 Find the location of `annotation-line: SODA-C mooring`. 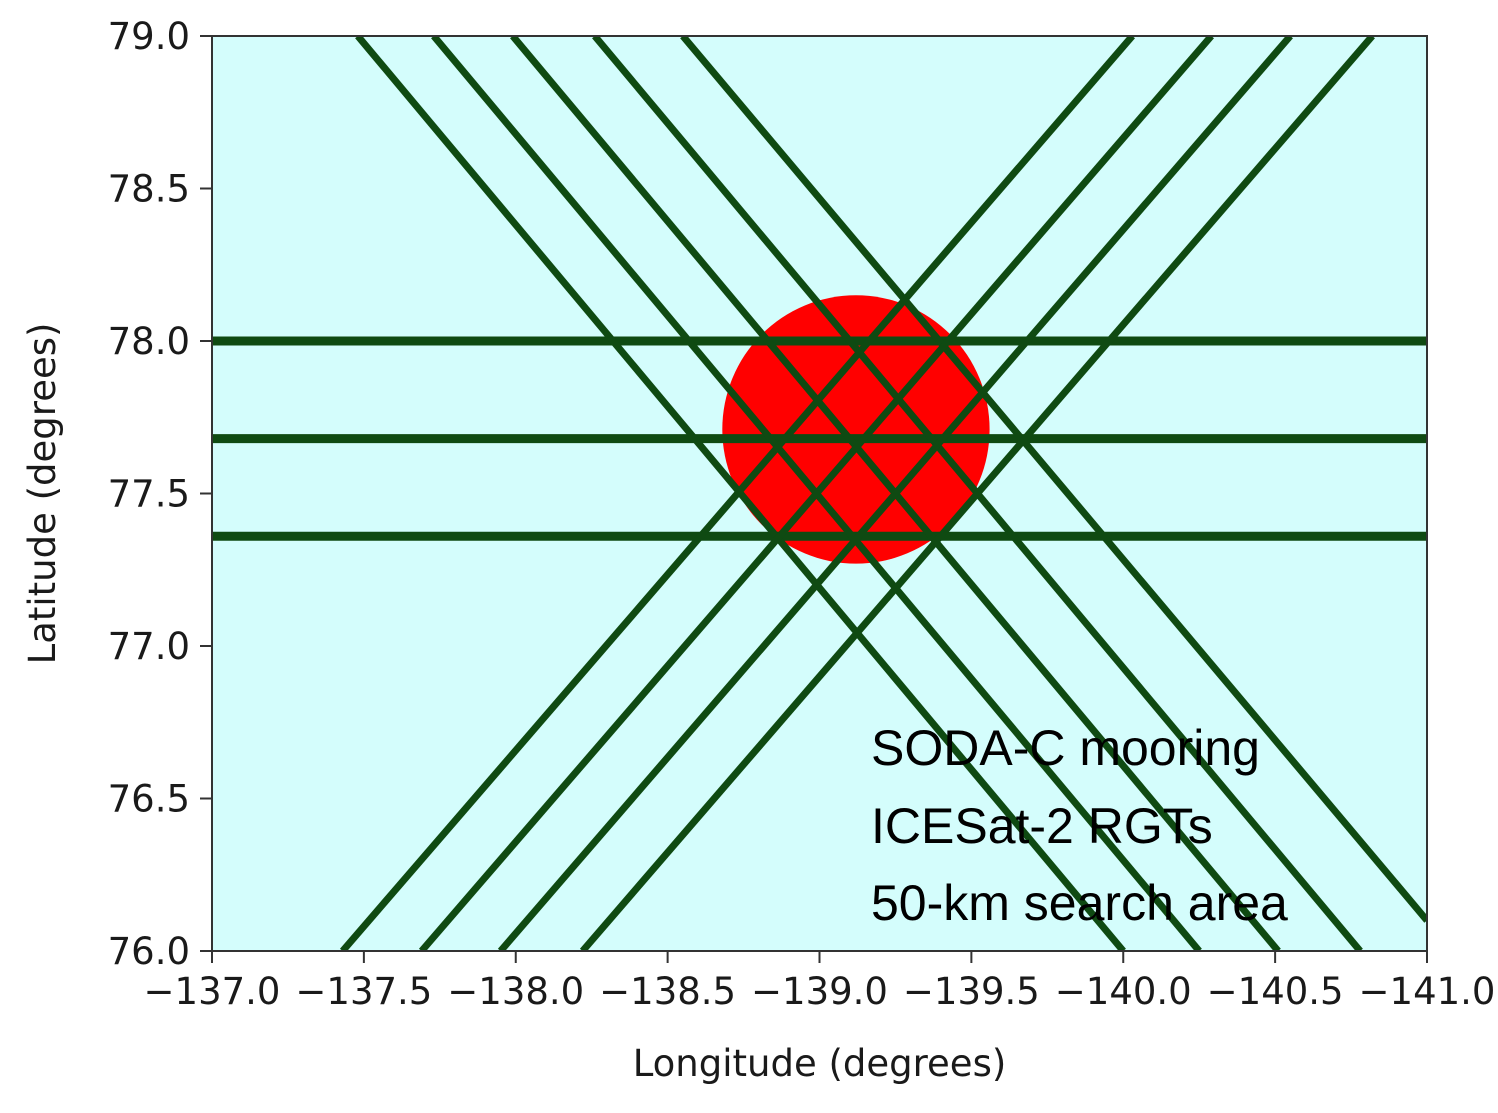

annotation-line: SODA-C mooring is located at coordinates (1065, 748).